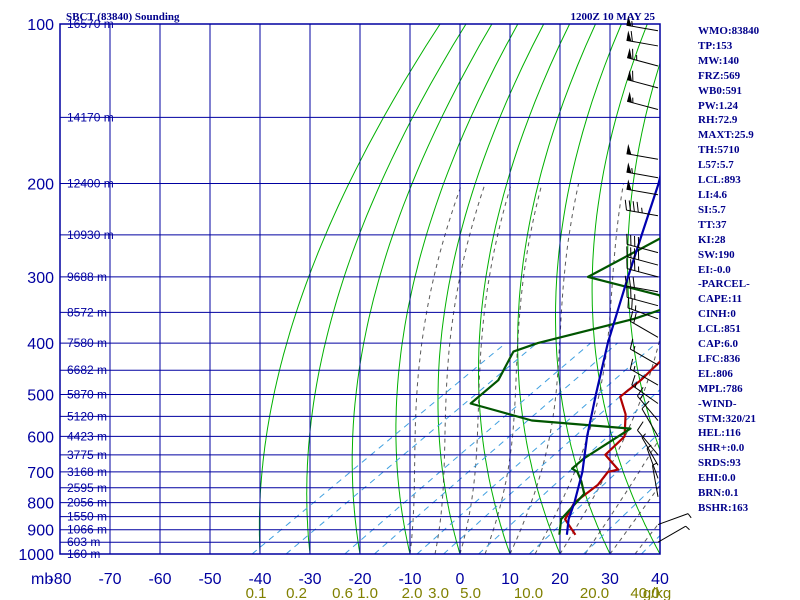 The image size is (800, 600). What do you see at coordinates (613, 17) in the screenshot?
I see `chart-time: 1200Z 10 MAY 25` at bounding box center [613, 17].